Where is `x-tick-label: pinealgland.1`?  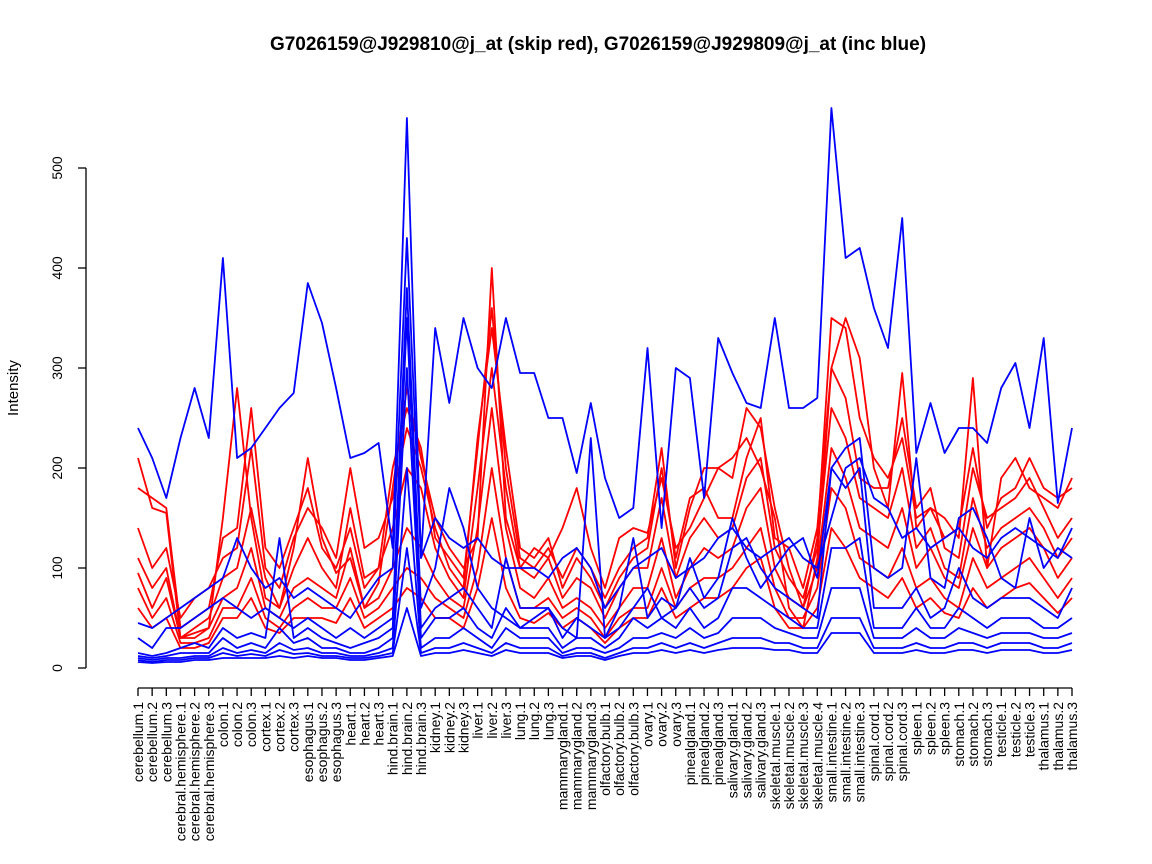 x-tick-label: pinealgland.1 is located at coordinates (690, 744).